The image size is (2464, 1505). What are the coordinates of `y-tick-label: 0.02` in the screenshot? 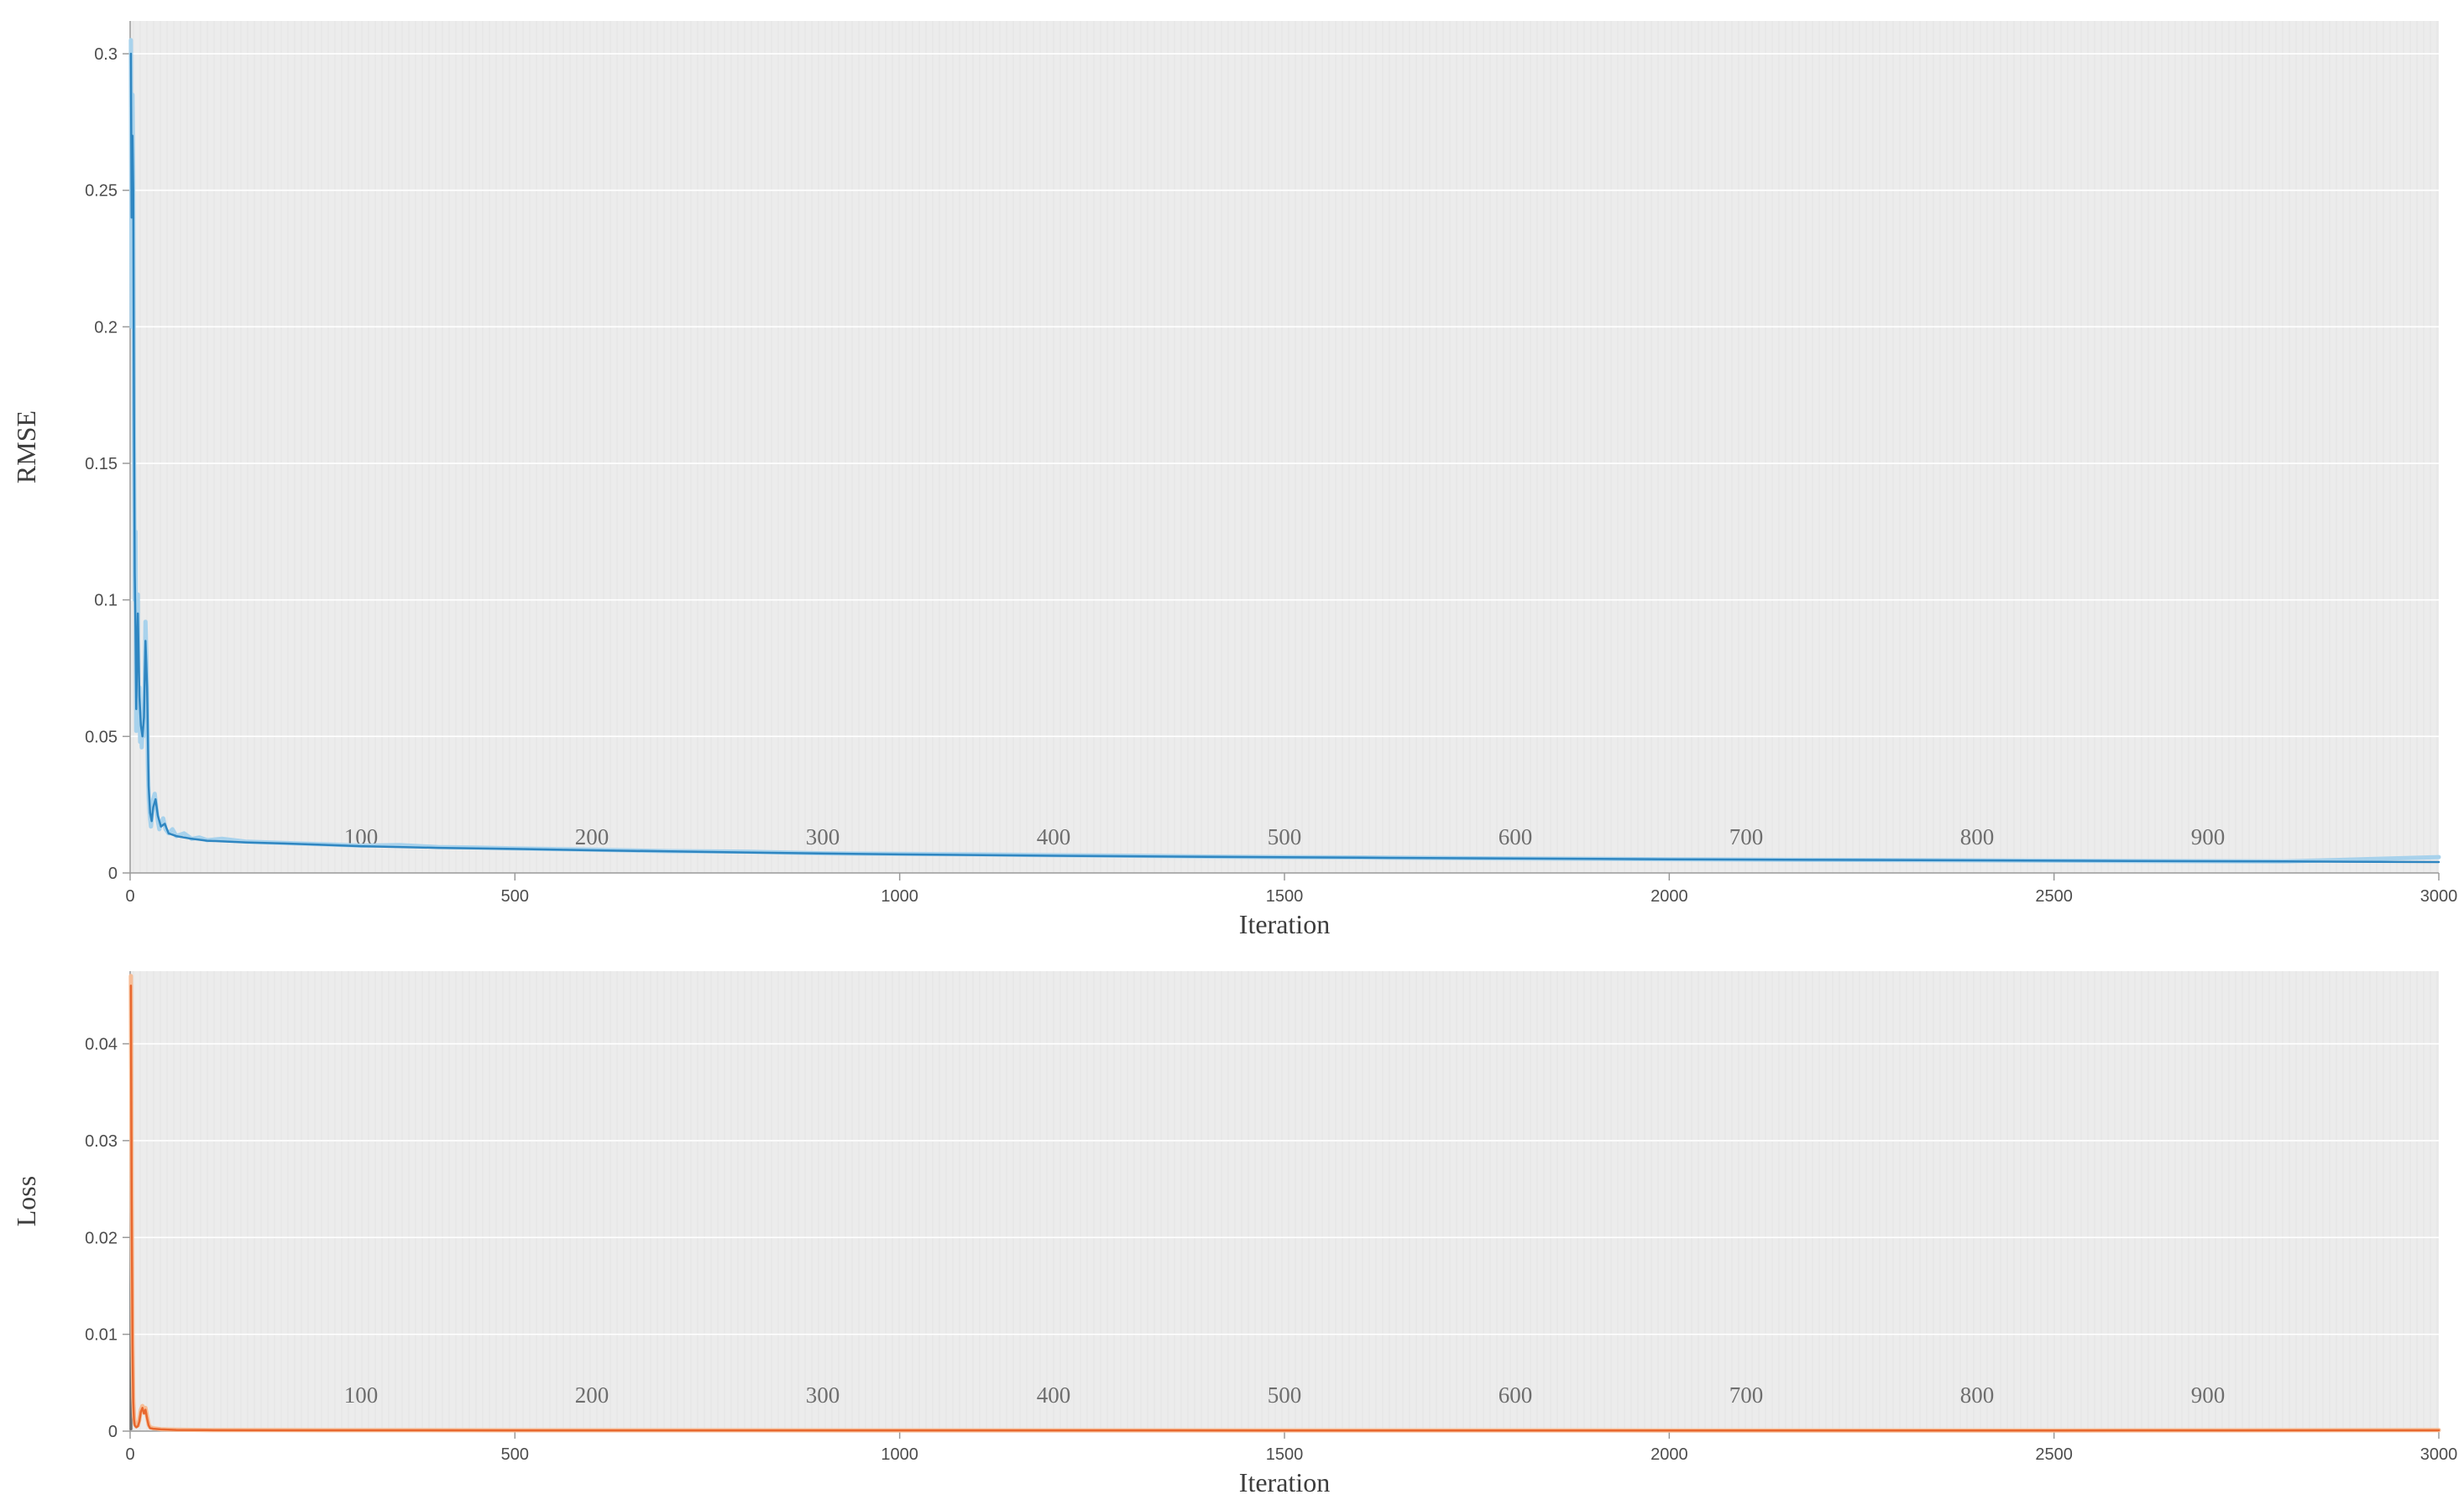 It's located at (101, 1238).